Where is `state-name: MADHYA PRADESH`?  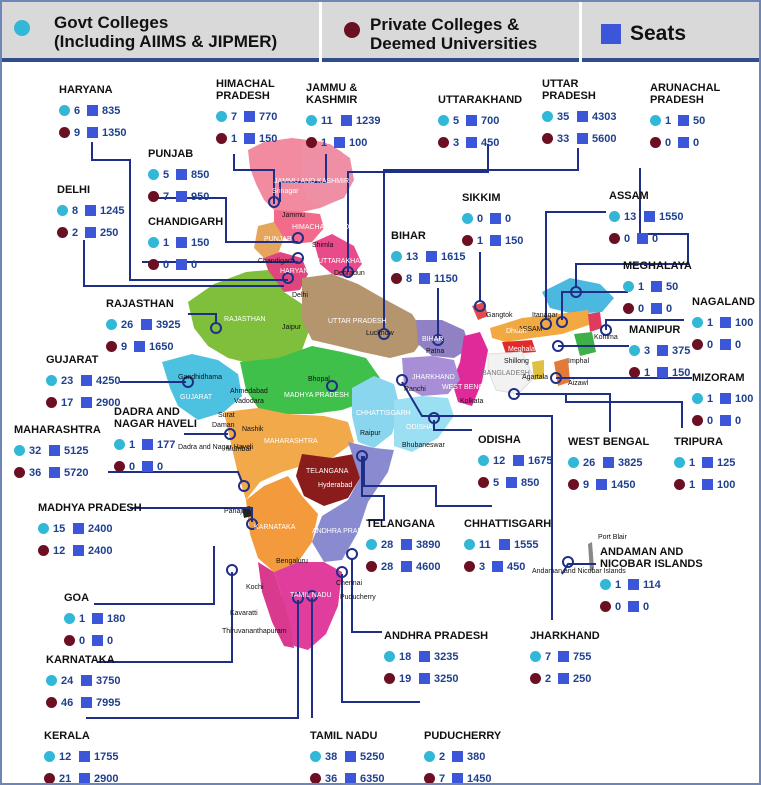
state-name: MADHYA PRADESH is located at coordinates (90, 508).